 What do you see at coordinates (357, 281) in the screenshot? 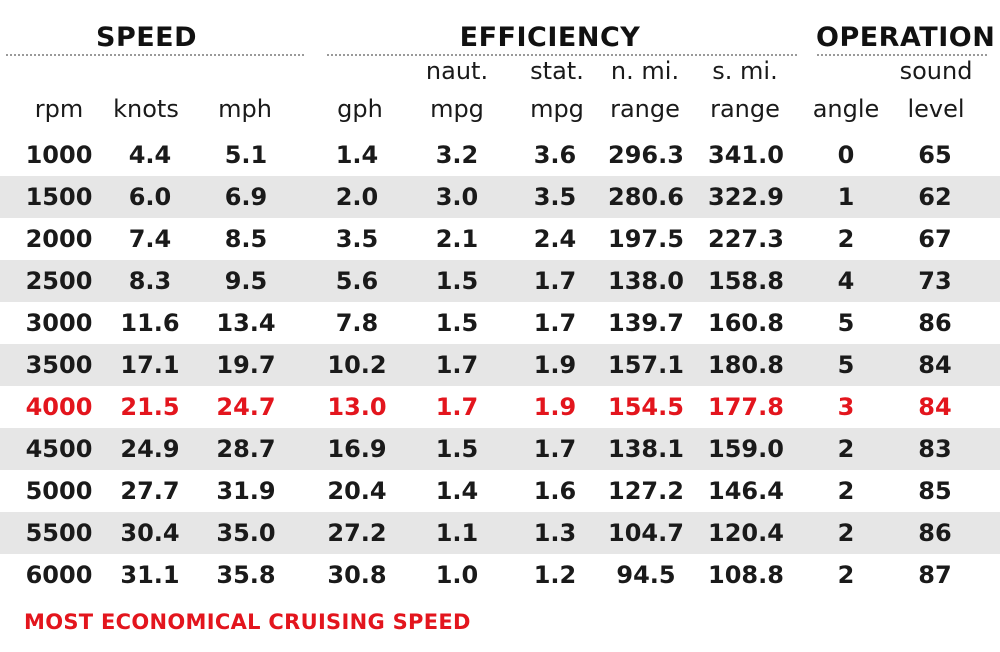
I see `cell-gph: 5.6` at bounding box center [357, 281].